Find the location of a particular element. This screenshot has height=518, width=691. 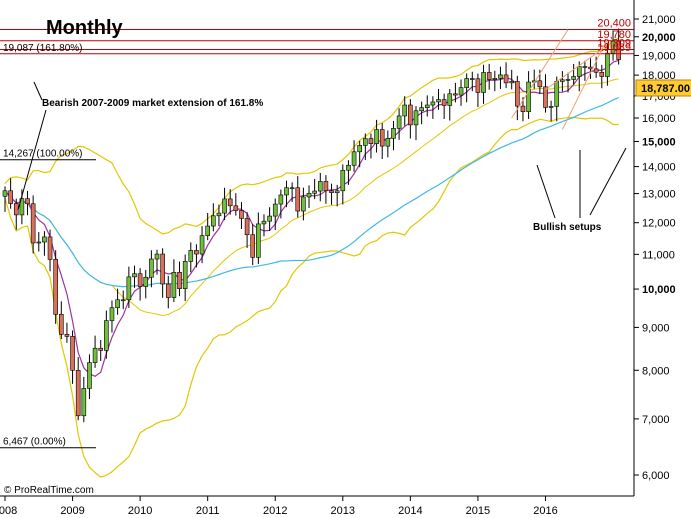

fib-label: 19,087 (161.80%) is located at coordinates (43, 48).